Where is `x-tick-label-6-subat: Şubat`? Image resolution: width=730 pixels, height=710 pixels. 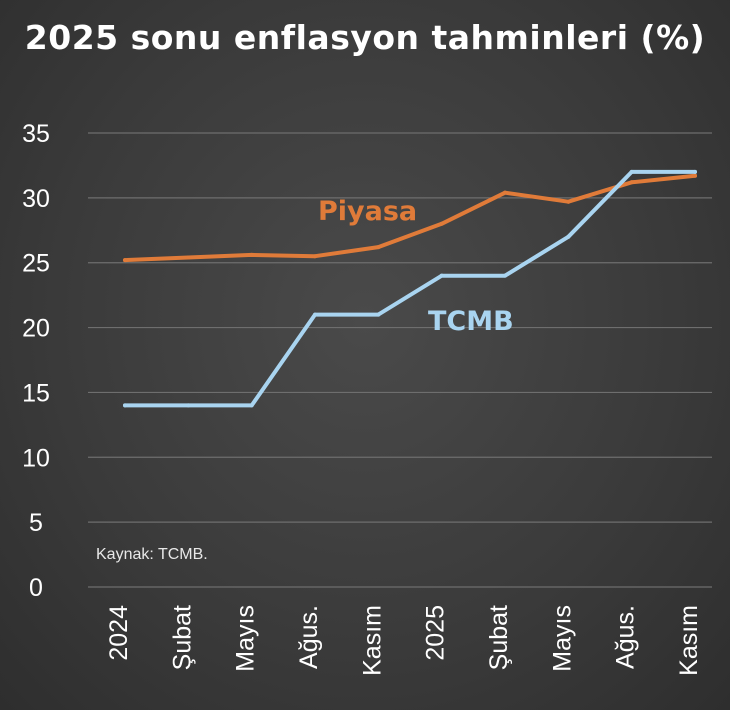 x-tick-label-6-subat: Şubat is located at coordinates (499, 637).